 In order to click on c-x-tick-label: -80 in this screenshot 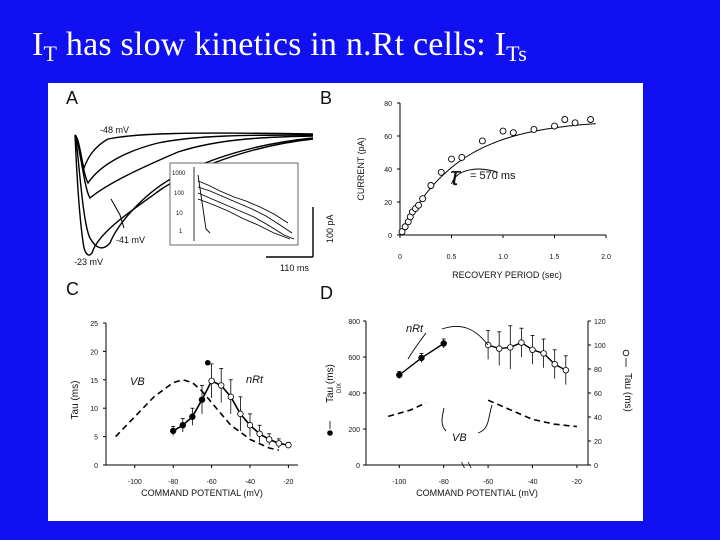, I will do `click(173, 482)`.